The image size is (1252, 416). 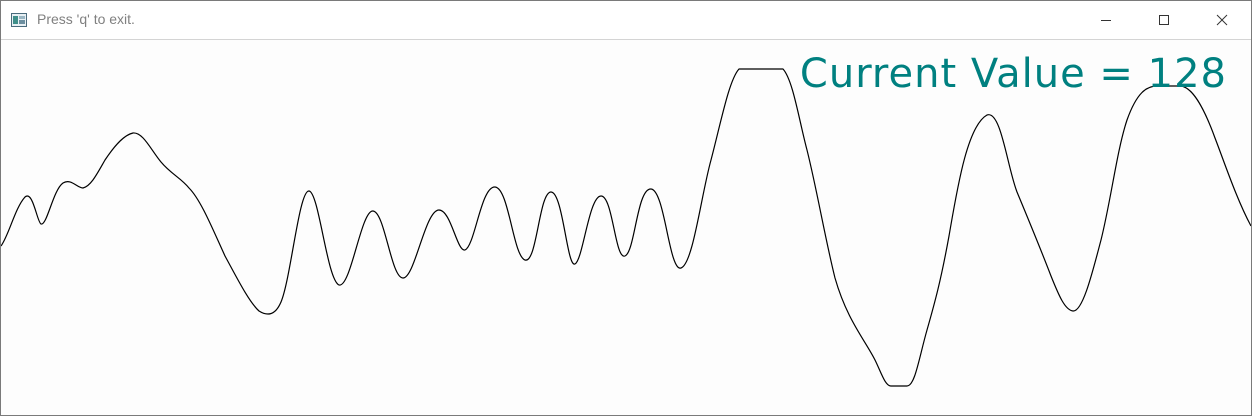 What do you see at coordinates (1013, 74) in the screenshot?
I see `current-value-readout: Current Value = 128` at bounding box center [1013, 74].